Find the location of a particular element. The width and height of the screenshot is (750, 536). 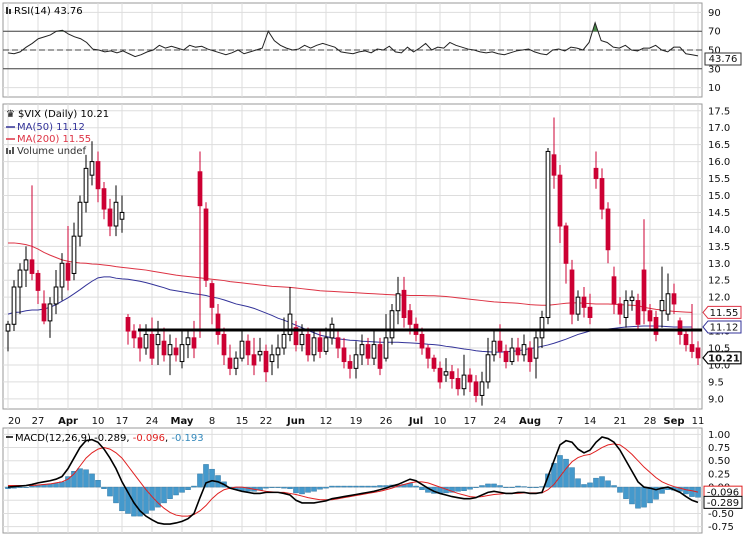

price-tick-label: 9.5 is located at coordinates (716, 382).